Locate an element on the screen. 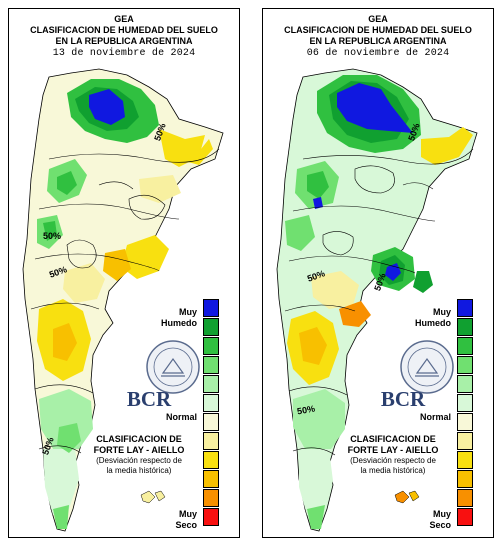 The image size is (498, 544). map-date: 06 de noviembre de 2024 is located at coordinates (378, 53).